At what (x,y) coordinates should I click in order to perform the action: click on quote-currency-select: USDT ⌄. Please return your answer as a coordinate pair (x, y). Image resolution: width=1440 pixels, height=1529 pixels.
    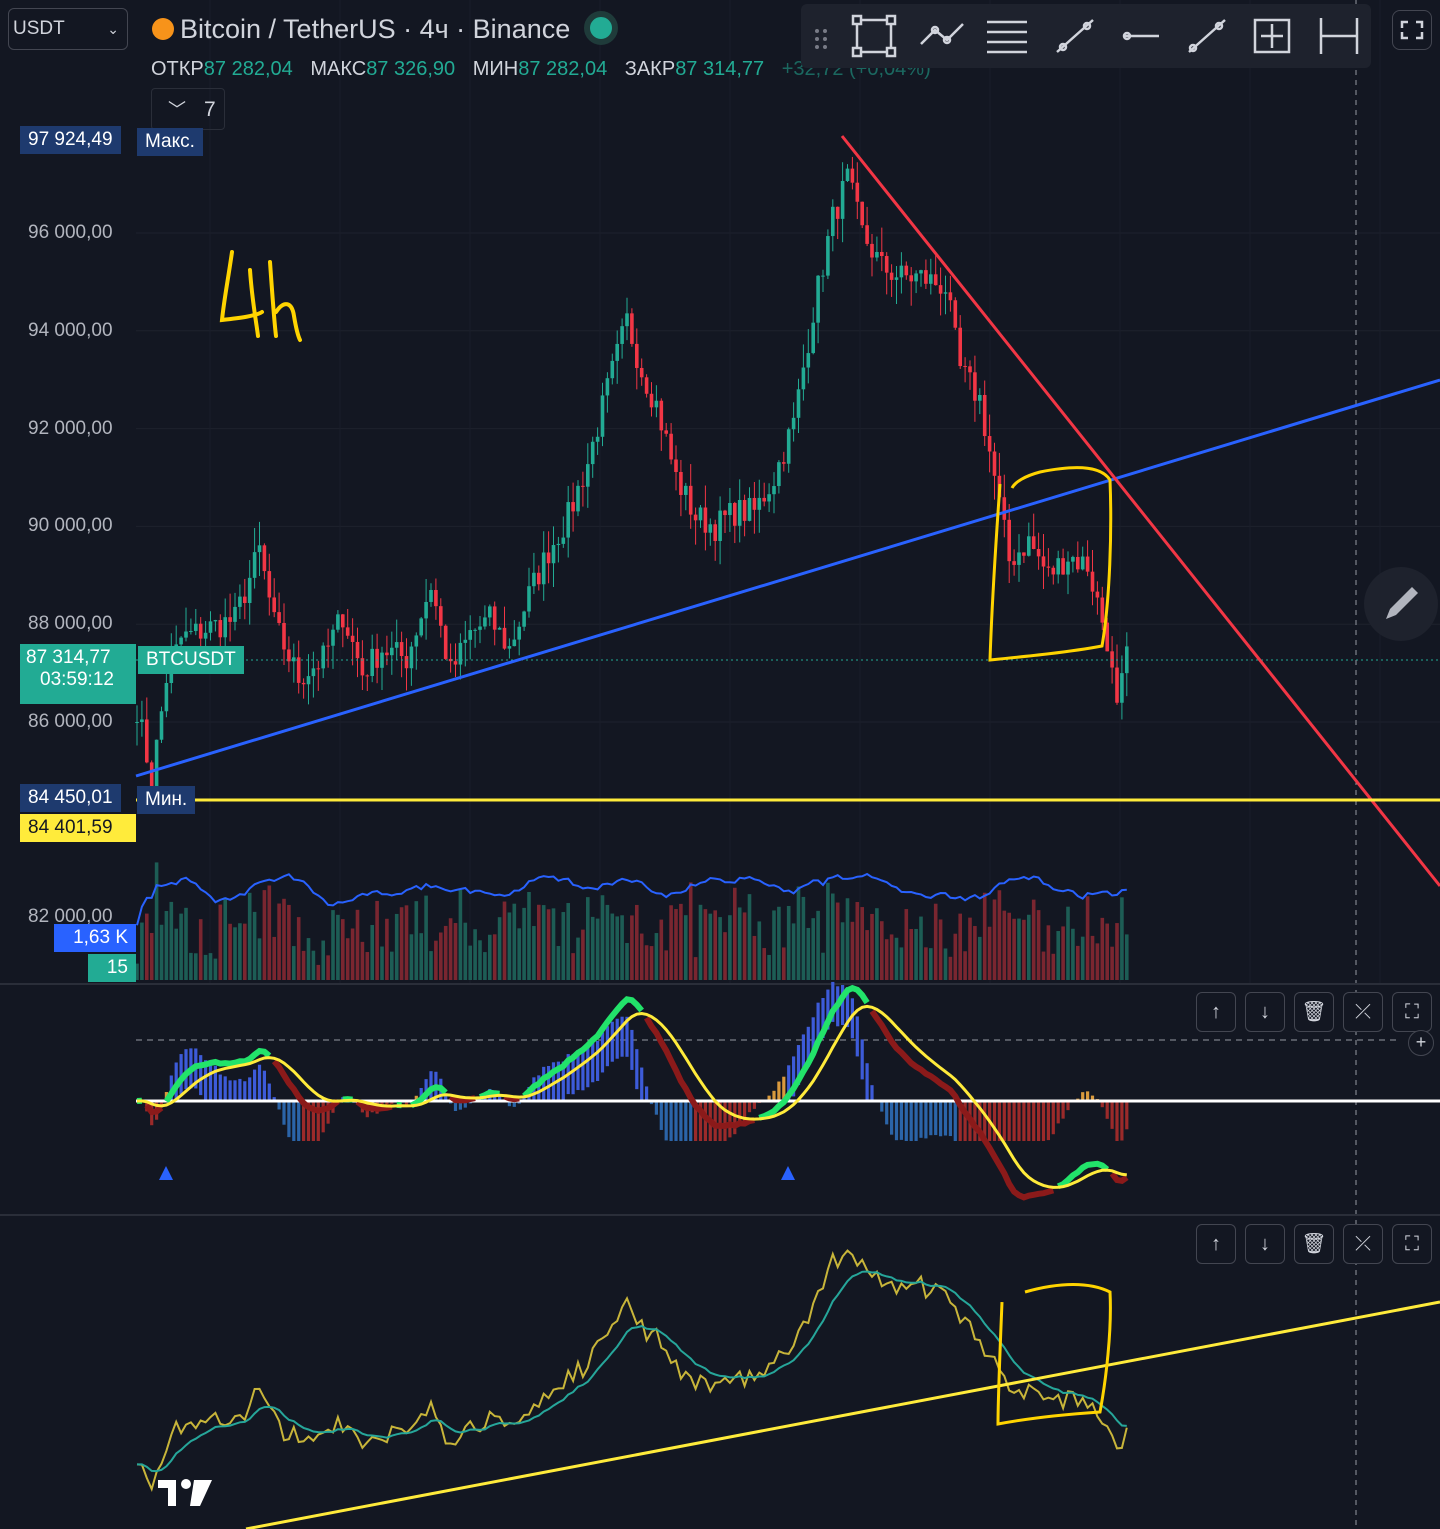
    Looking at the image, I should click on (68, 29).